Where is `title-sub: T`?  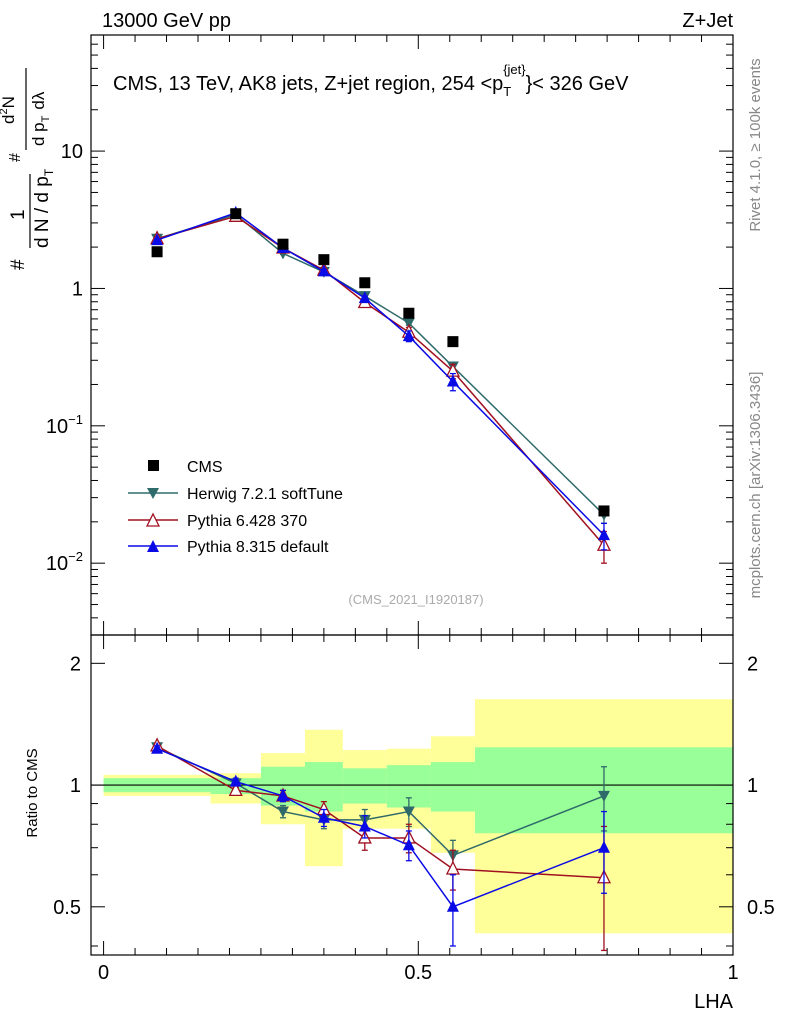 title-sub: T is located at coordinates (507, 91).